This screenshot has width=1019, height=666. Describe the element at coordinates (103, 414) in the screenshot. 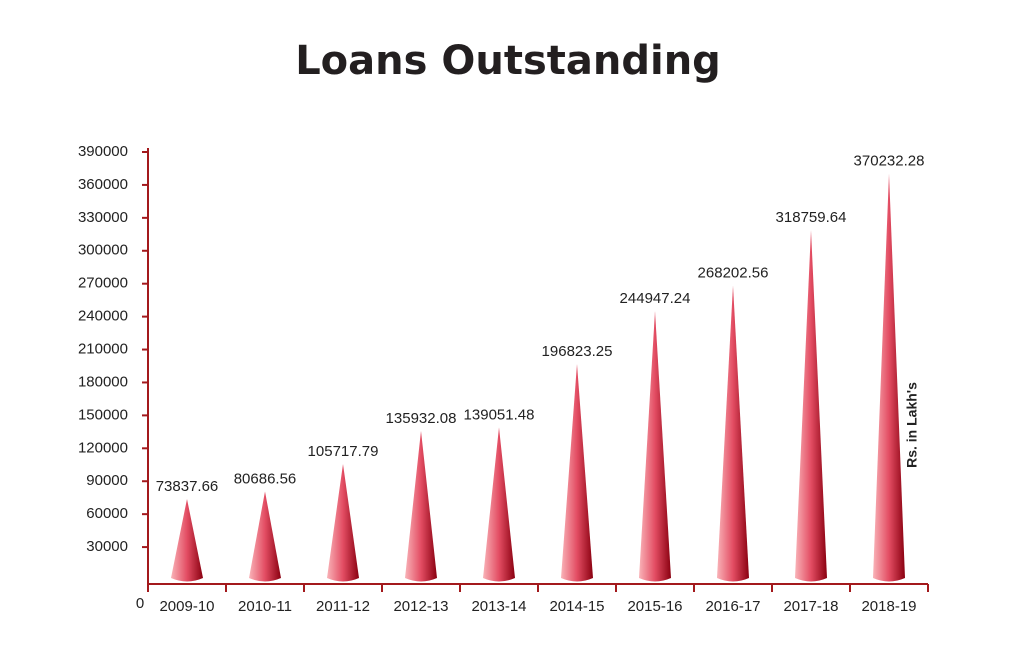

I see `y-tick-label: 150000` at that location.